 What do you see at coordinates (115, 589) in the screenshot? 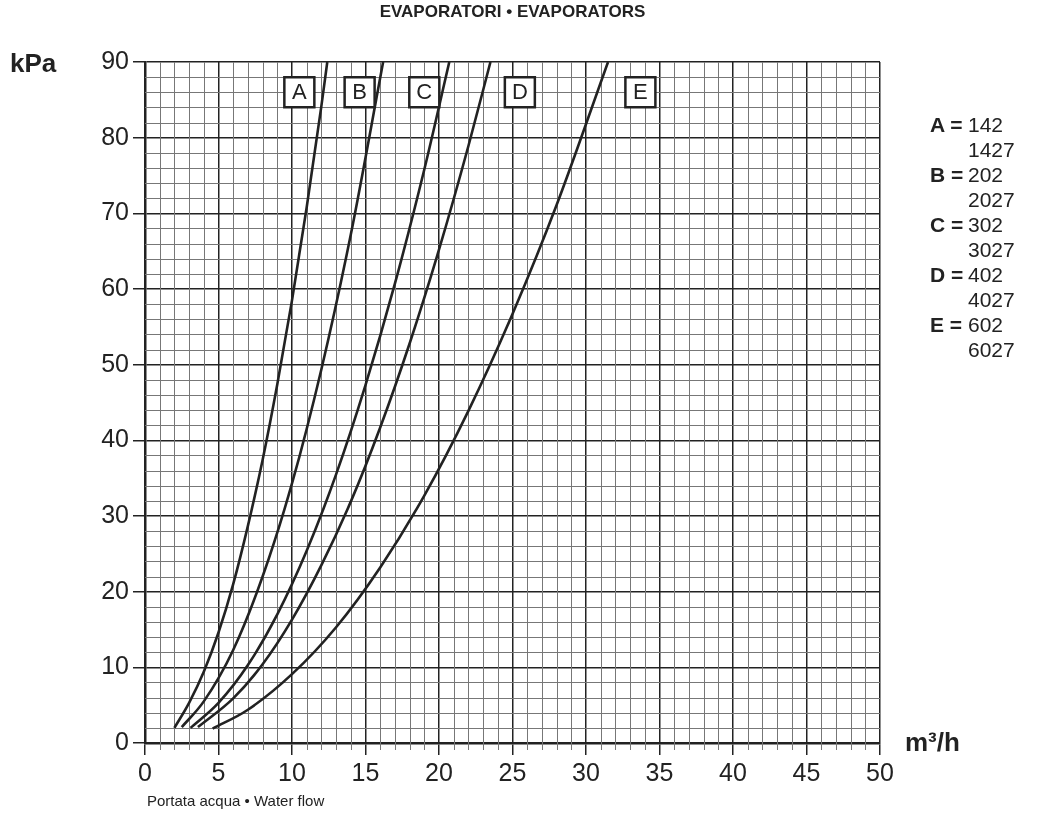
I see `y-tick-label: 20` at bounding box center [115, 589].